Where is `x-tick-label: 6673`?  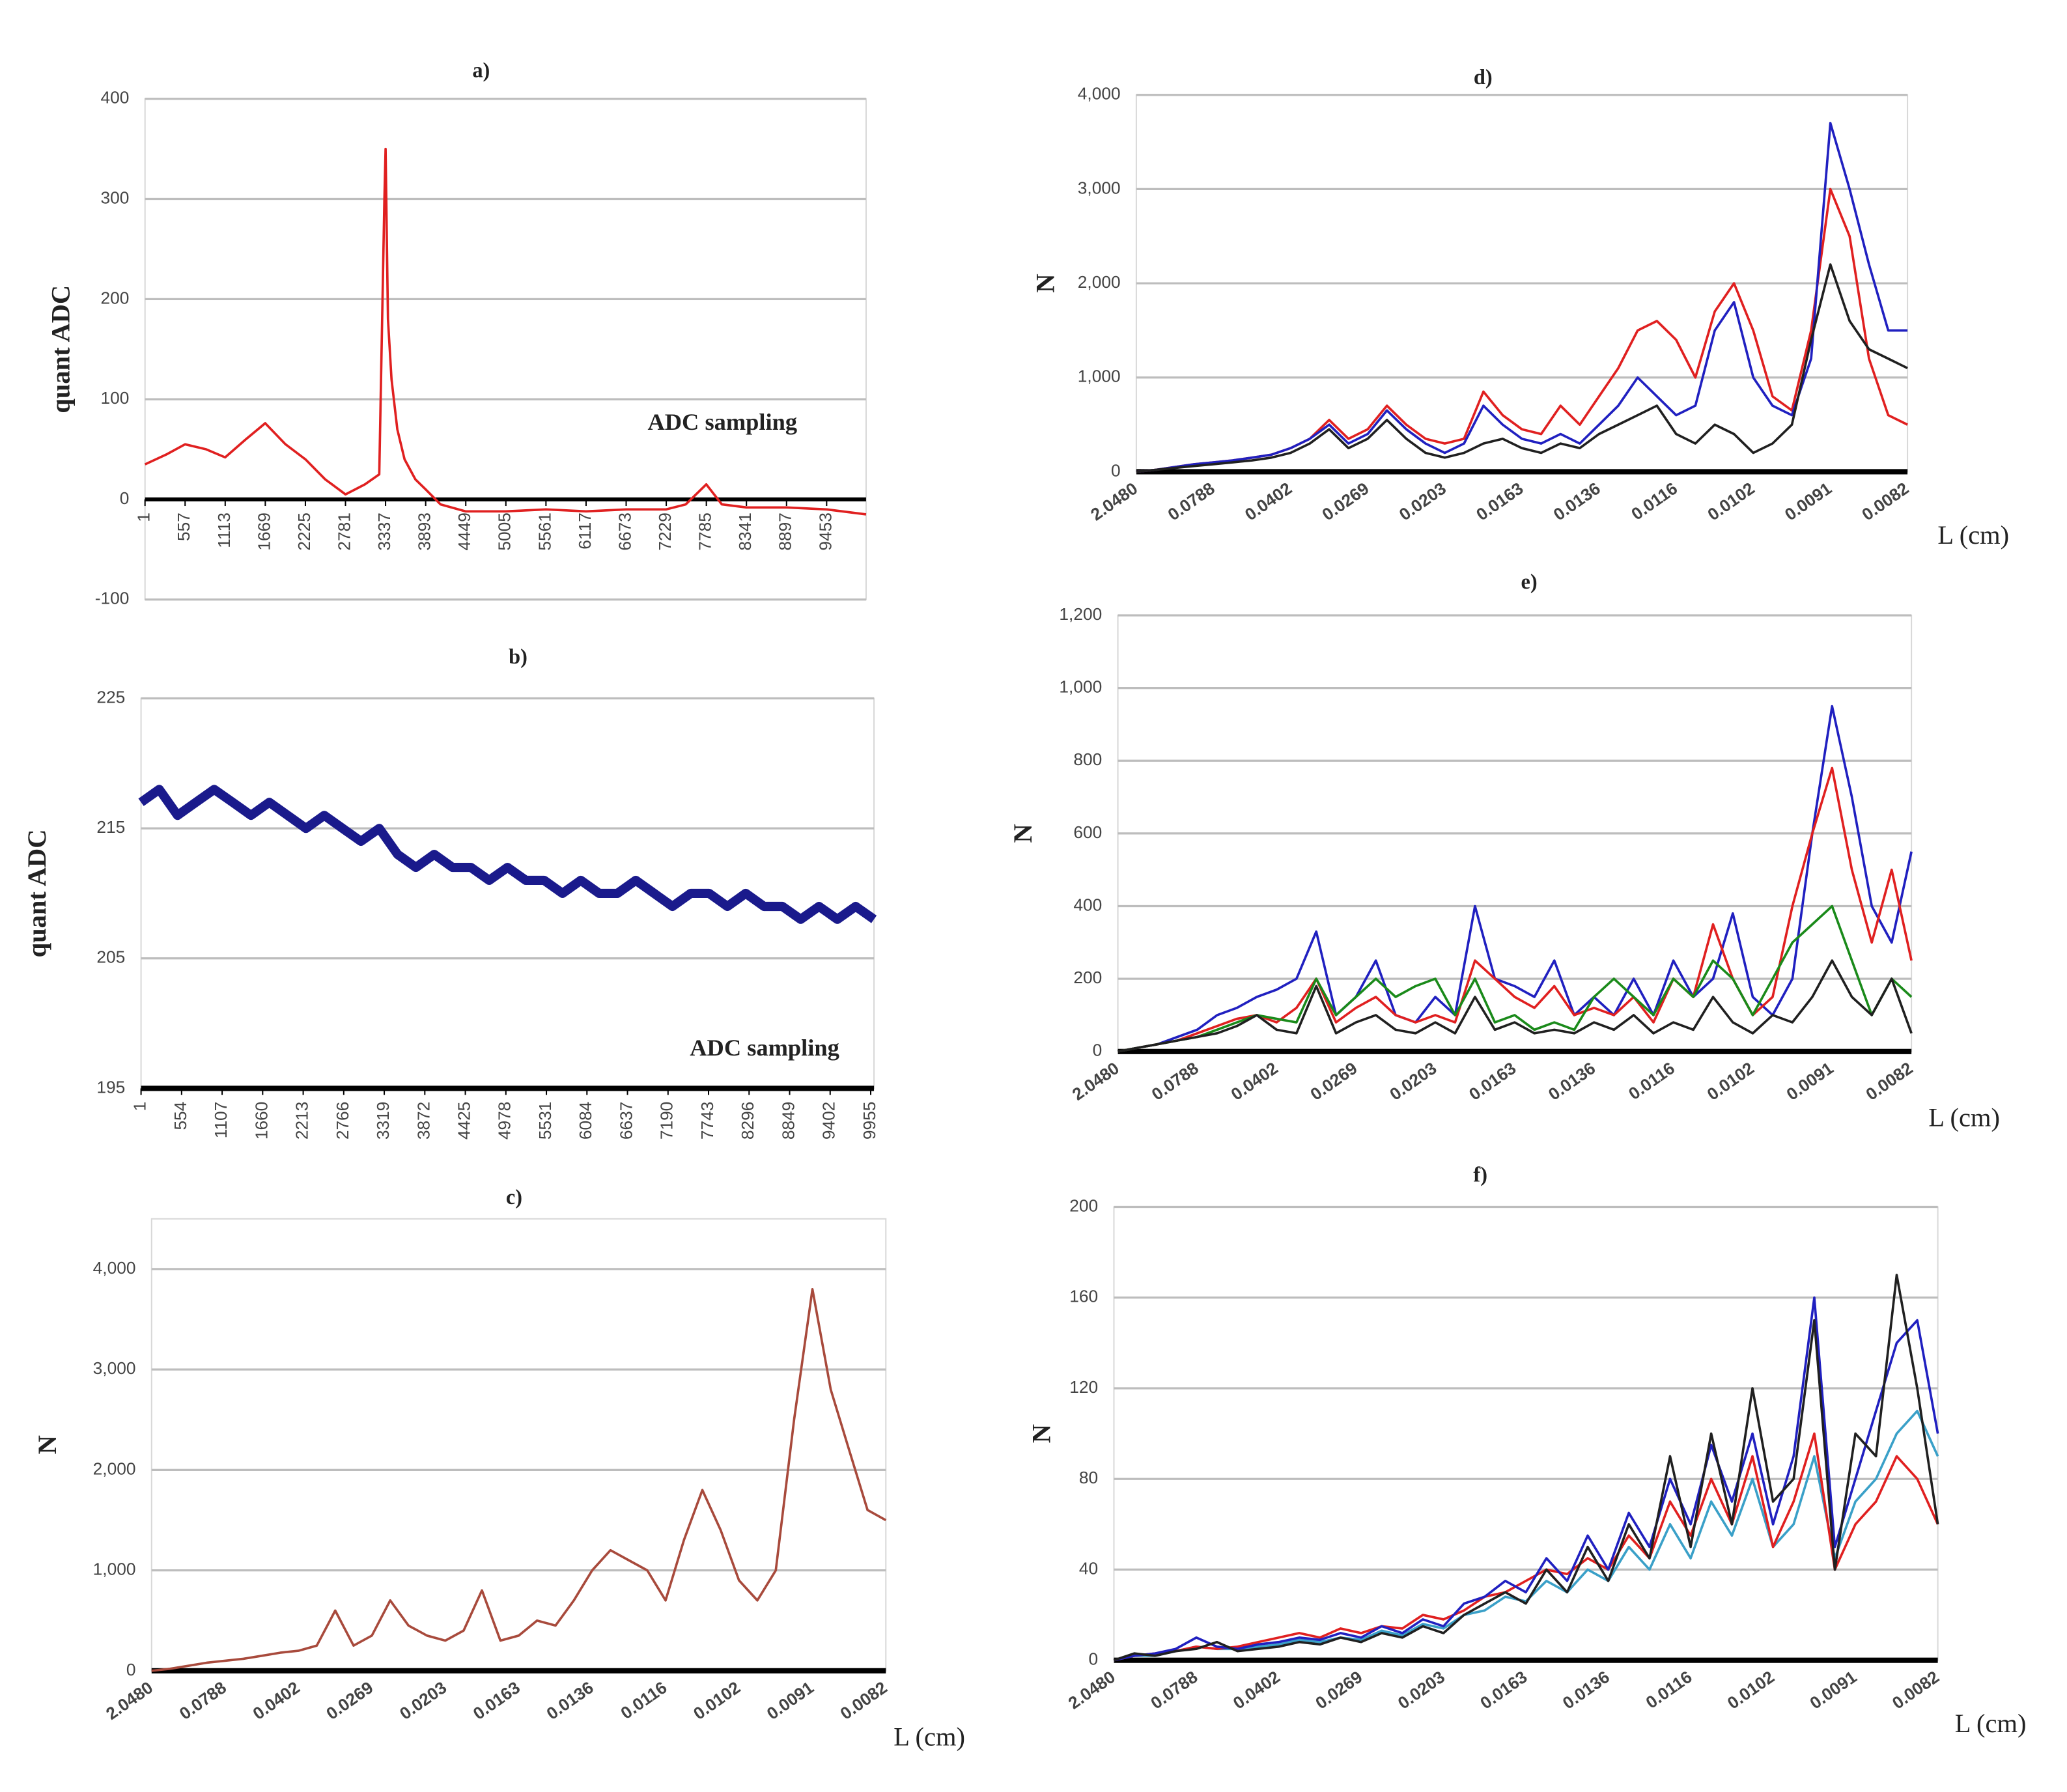
x-tick-label: 6673 is located at coordinates (624, 532).